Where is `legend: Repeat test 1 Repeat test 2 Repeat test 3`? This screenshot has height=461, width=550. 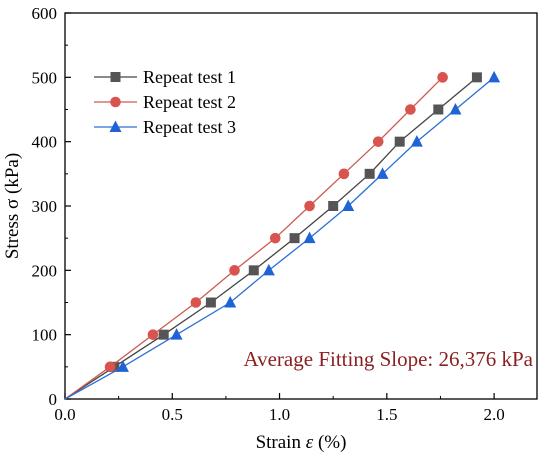
legend: Repeat test 1 Repeat test 2 Repeat test 3 is located at coordinates (165, 102).